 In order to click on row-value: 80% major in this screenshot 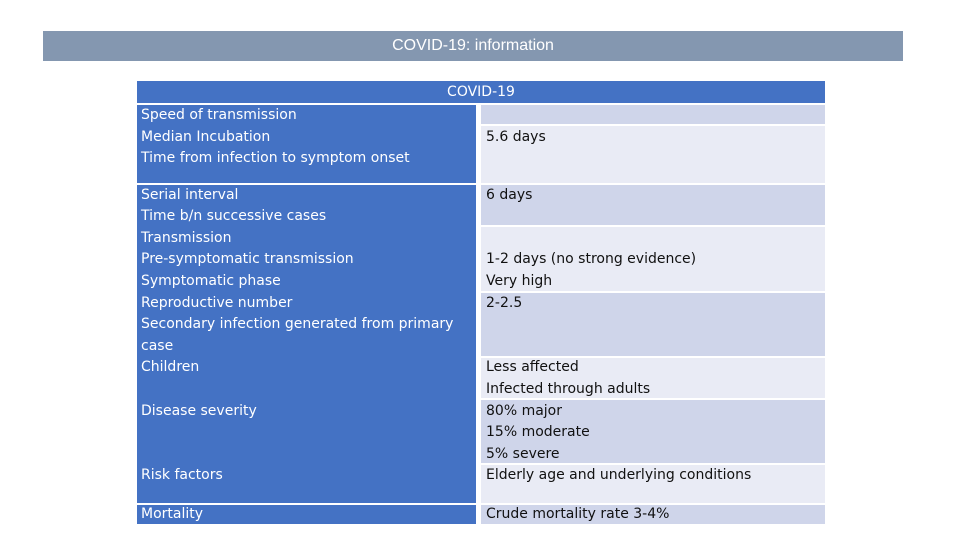, I will do `click(524, 411)`.